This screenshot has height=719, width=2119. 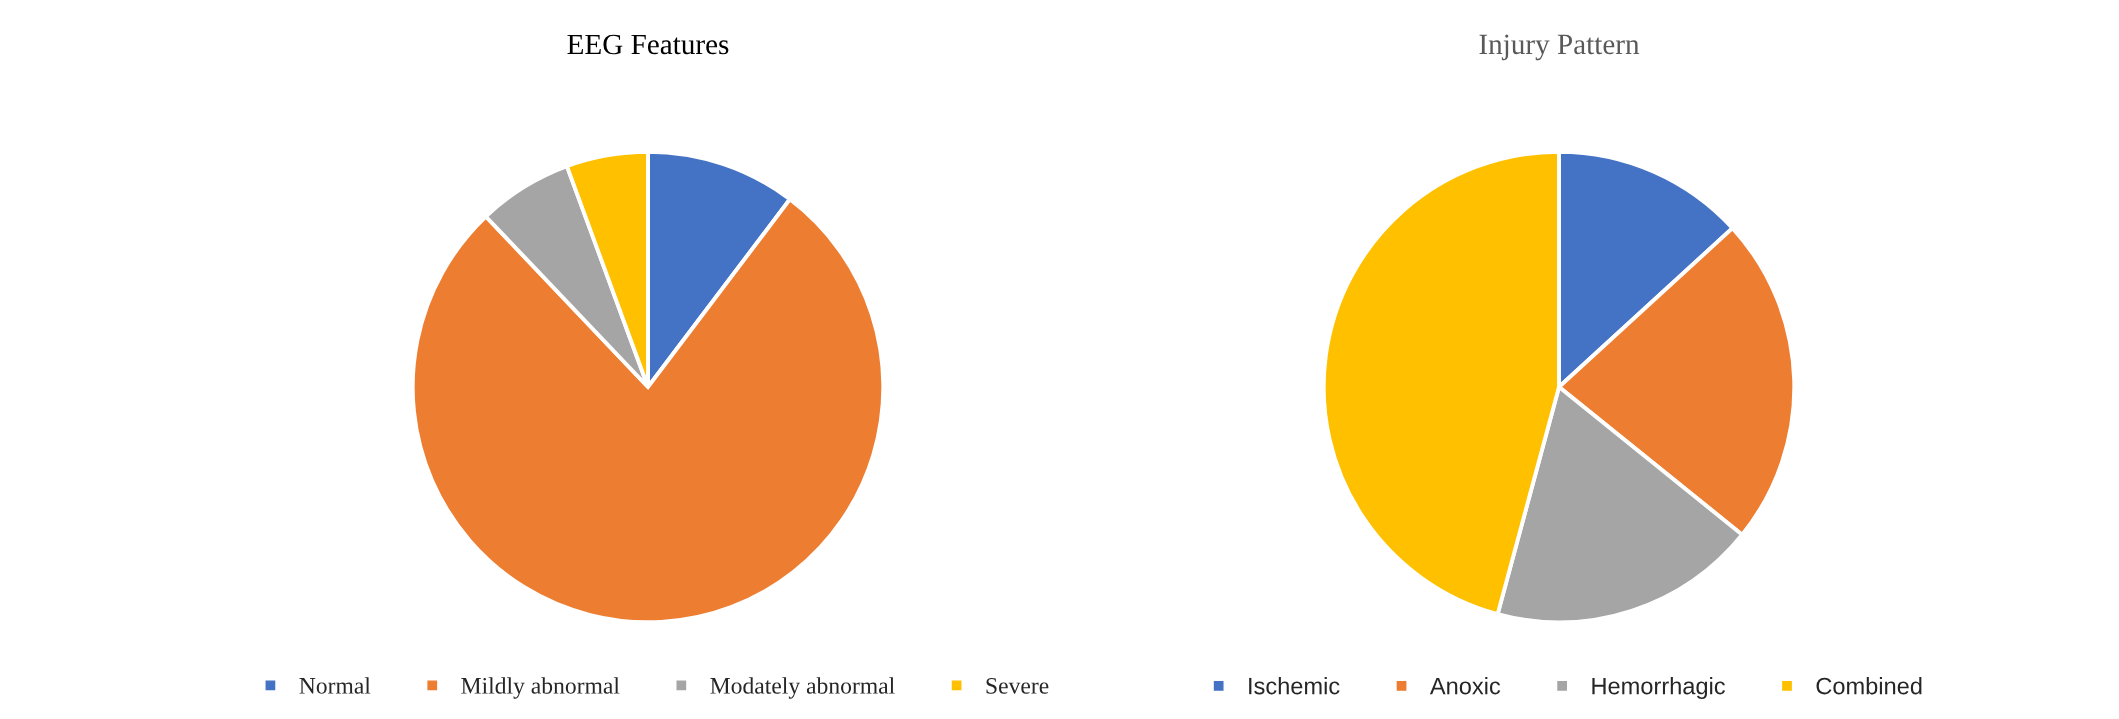 I want to click on chart-title: EEG Features, so click(x=648, y=44).